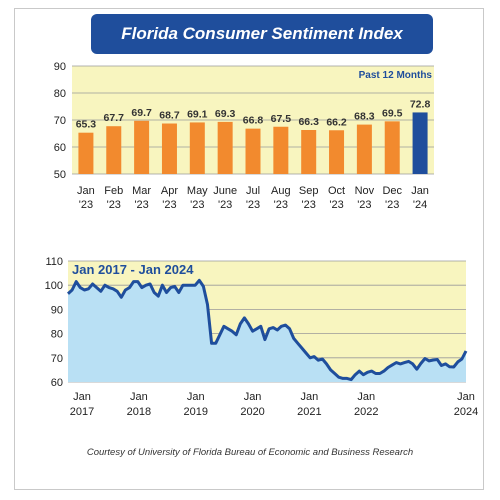 This screenshot has width=500, height=500. I want to click on line-x-tick-year: 2017, so click(82, 412).